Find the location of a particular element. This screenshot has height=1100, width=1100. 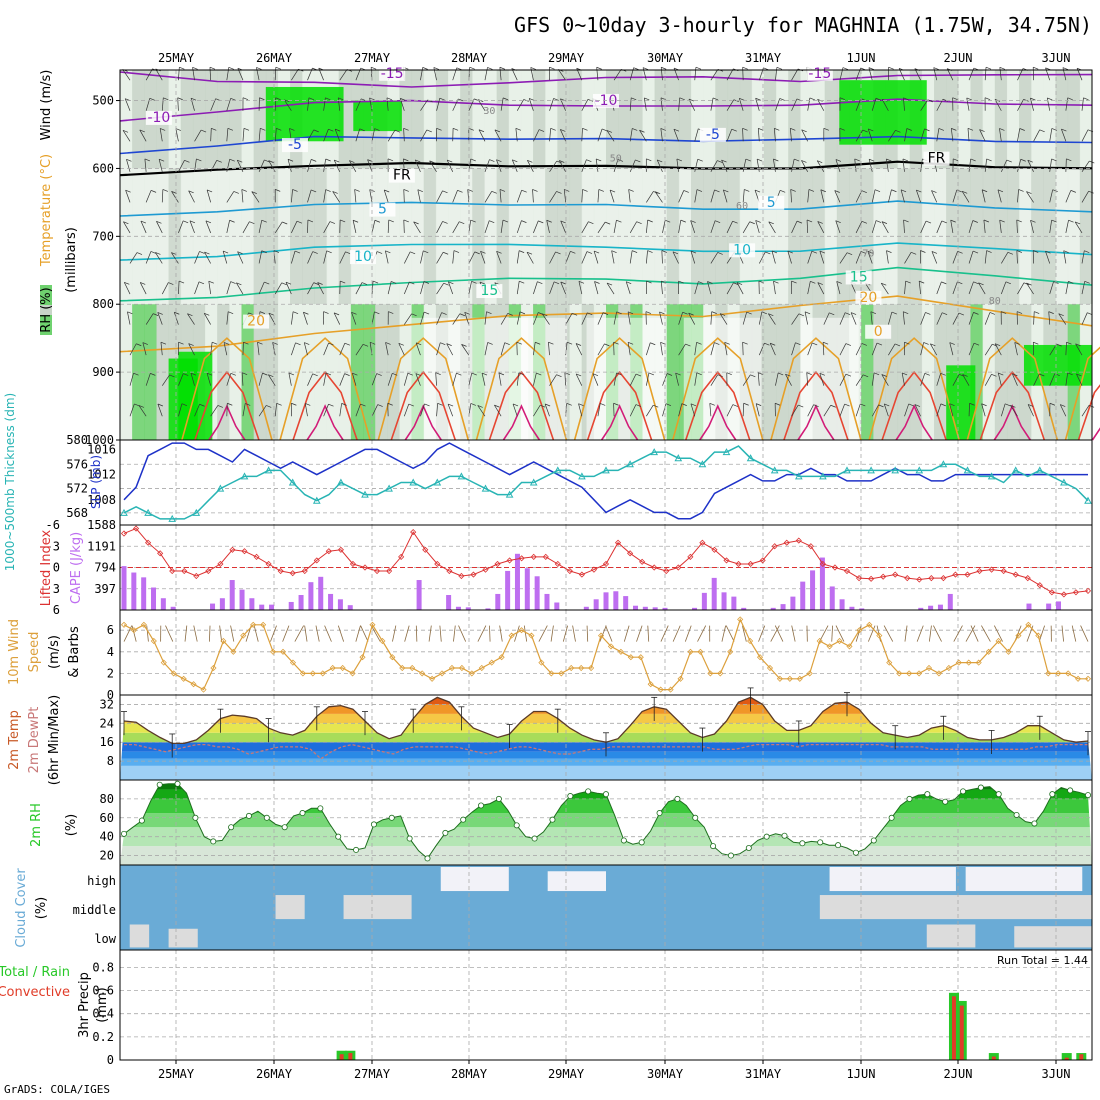

wind-tick-2: 2 is located at coordinates (110, 673).